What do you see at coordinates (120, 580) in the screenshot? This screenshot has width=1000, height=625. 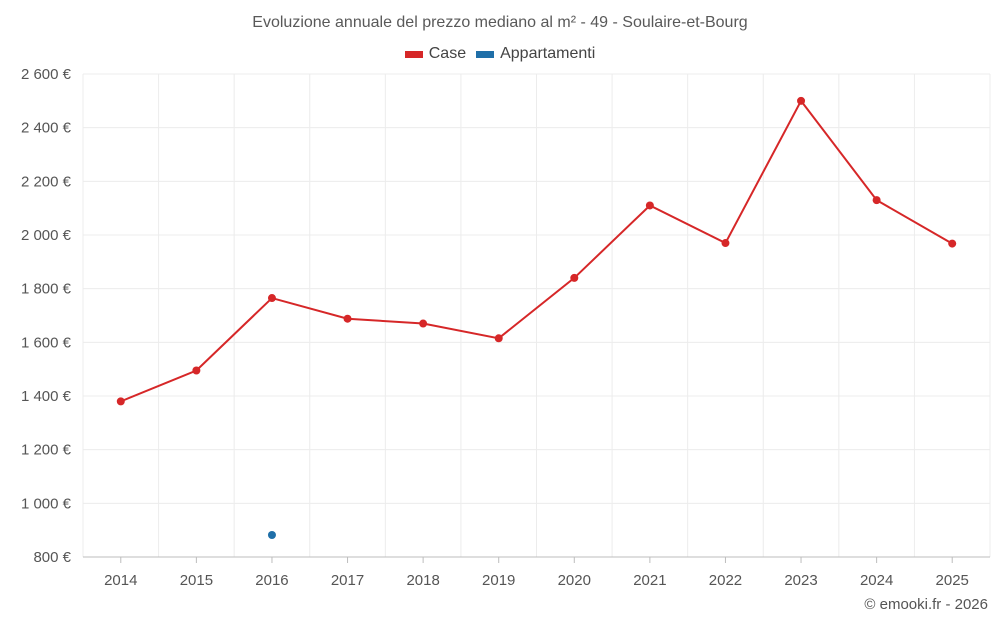 I see `x-tick-label: 2014` at bounding box center [120, 580].